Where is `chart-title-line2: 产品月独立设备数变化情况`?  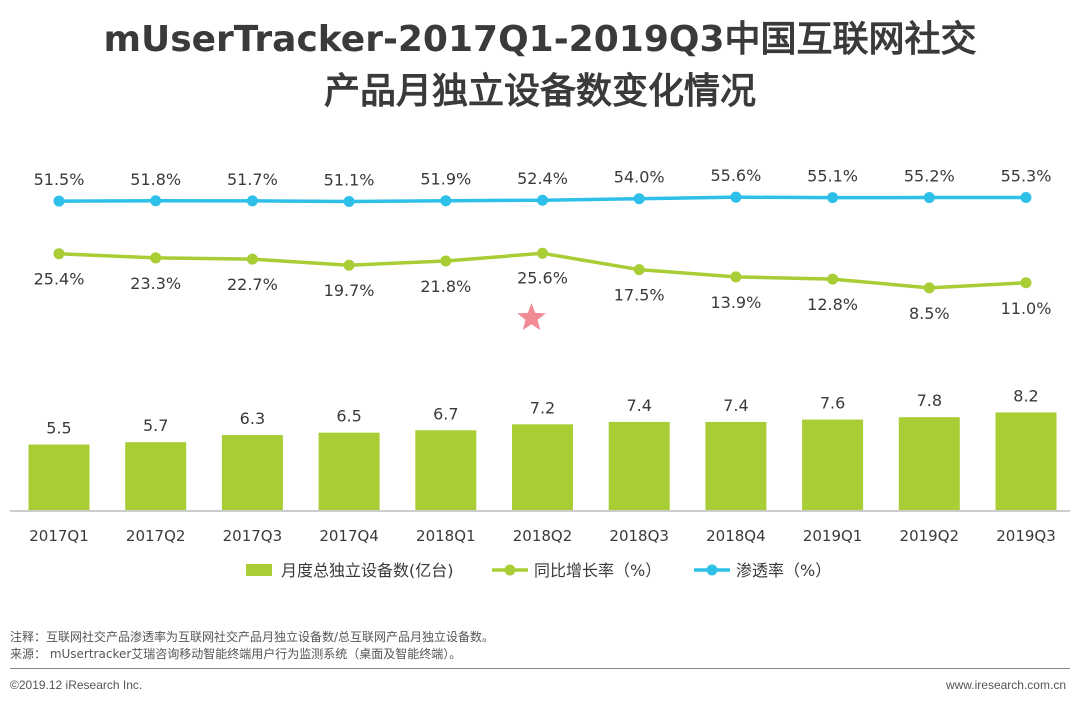 chart-title-line2: 产品月独立设备数变化情况 is located at coordinates (539, 91).